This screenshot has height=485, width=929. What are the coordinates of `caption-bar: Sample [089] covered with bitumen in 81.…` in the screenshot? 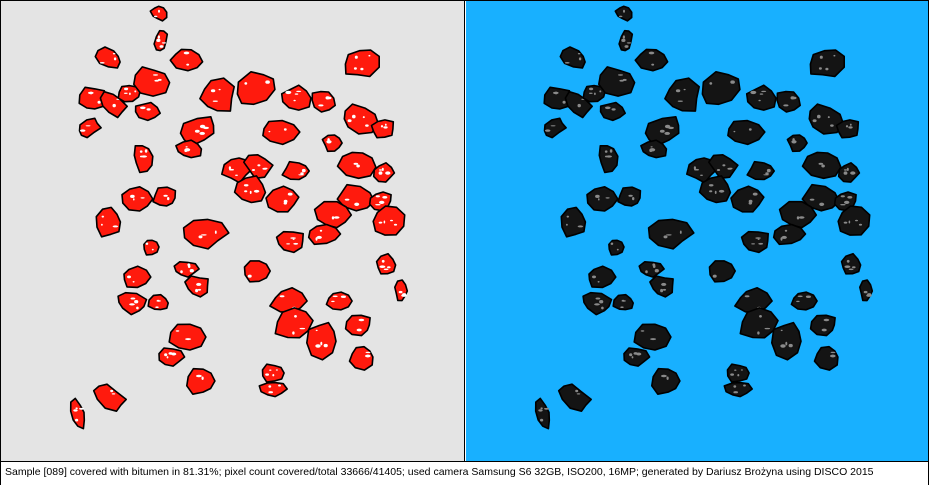 It's located at (464, 473).